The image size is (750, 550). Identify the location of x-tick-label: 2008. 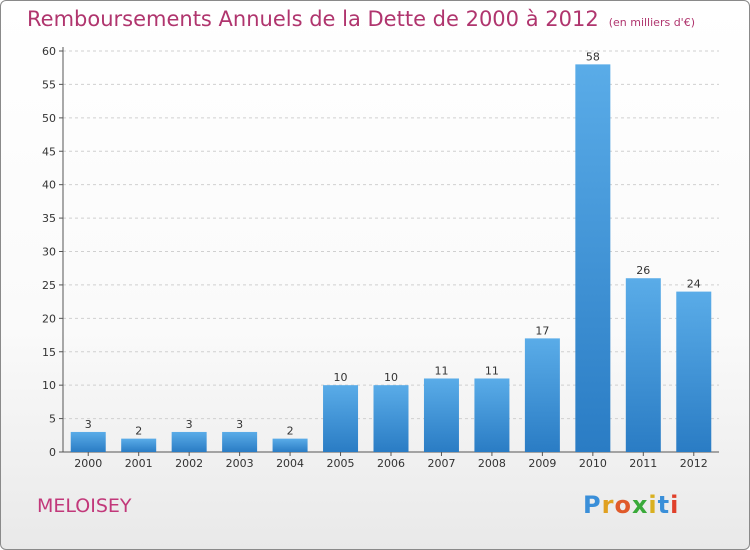
(492, 463).